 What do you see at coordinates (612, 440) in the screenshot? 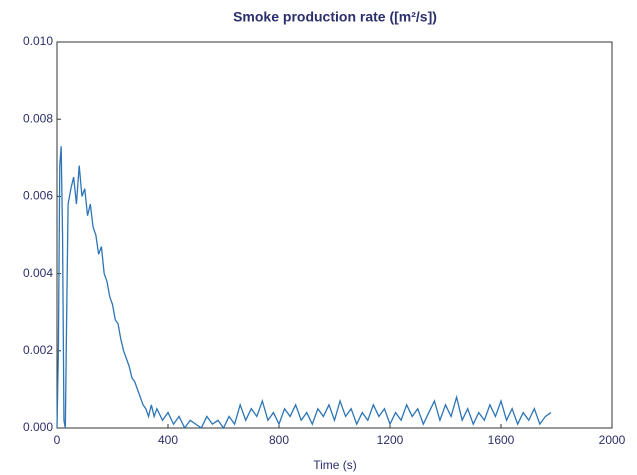
I see `x-tick-label: 2000` at bounding box center [612, 440].